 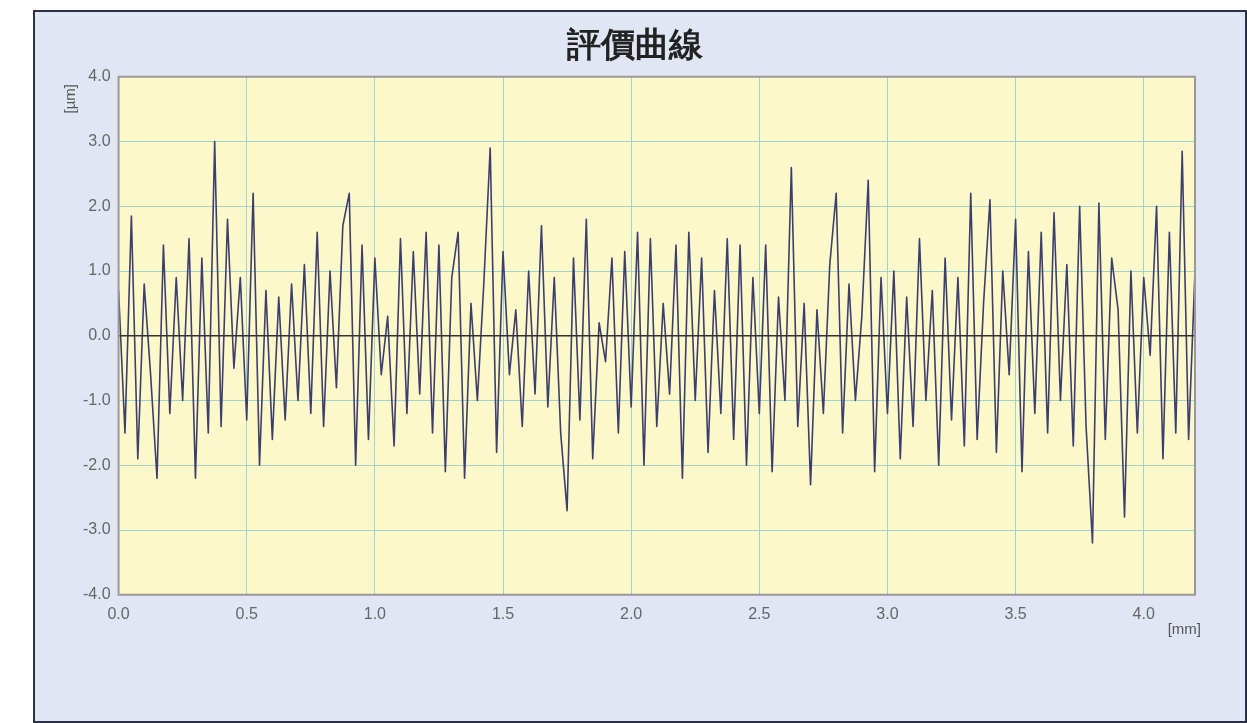 I want to click on x-tick-label: 3.5, so click(x=1015, y=613).